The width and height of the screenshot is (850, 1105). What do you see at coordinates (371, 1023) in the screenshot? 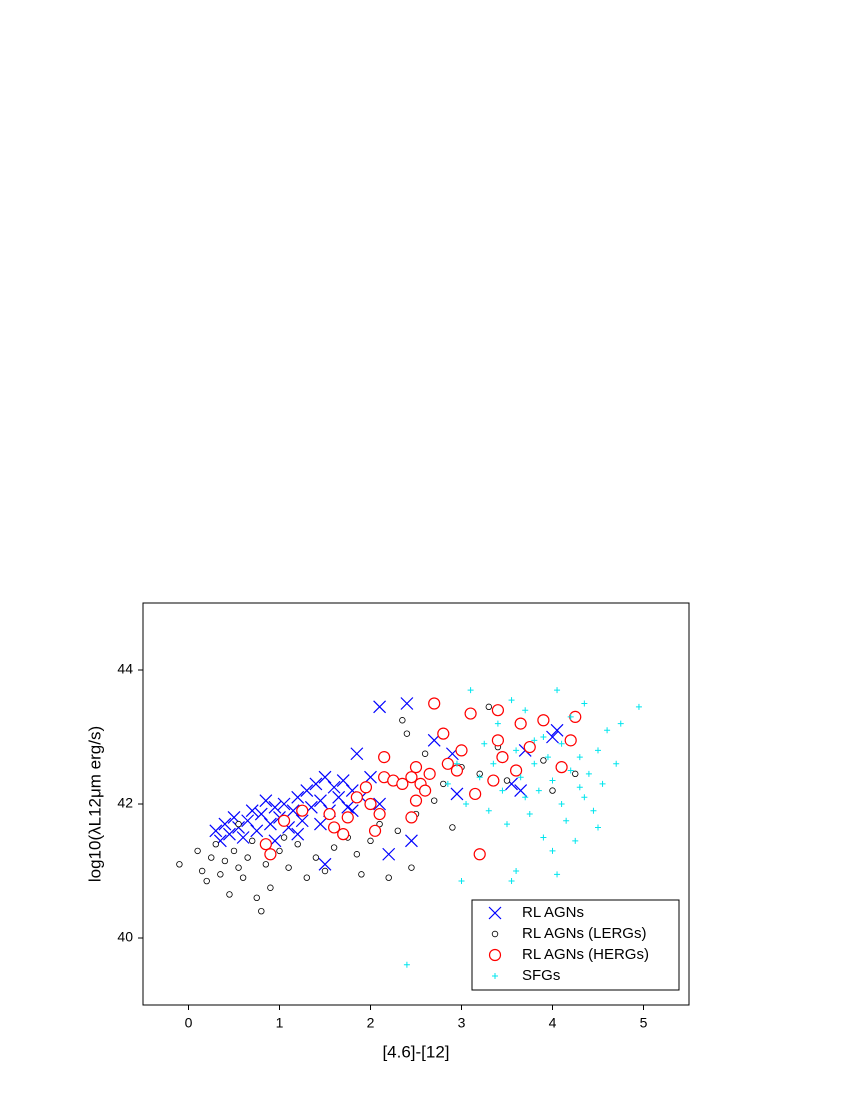
I see `x-tick-label: 2` at bounding box center [371, 1023].